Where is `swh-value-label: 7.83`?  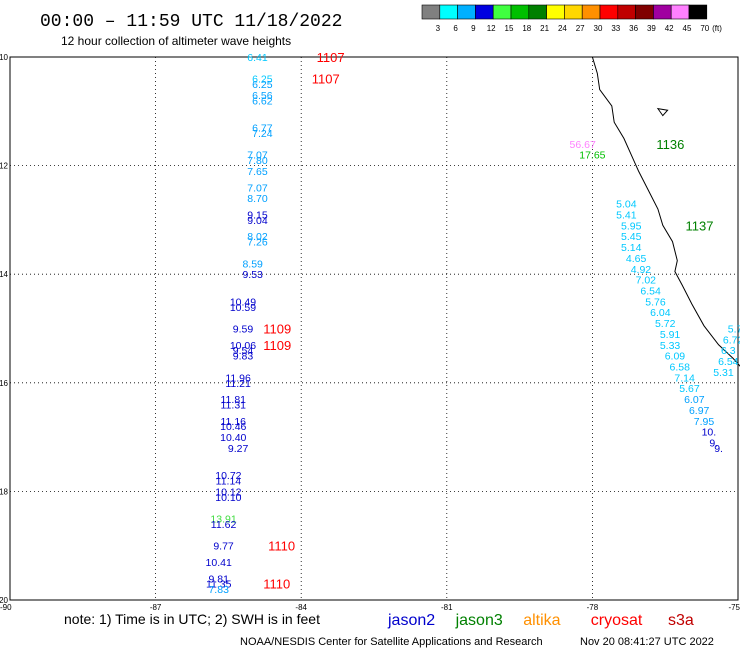 swh-value-label: 7.83 is located at coordinates (218, 590).